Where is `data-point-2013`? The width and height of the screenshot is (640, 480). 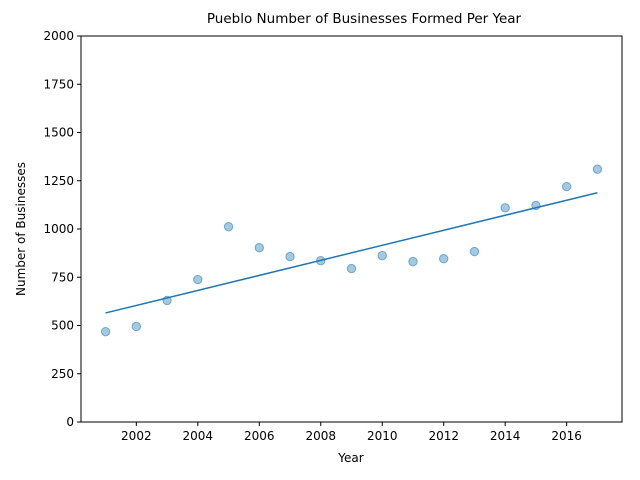
data-point-2013 is located at coordinates (474, 251).